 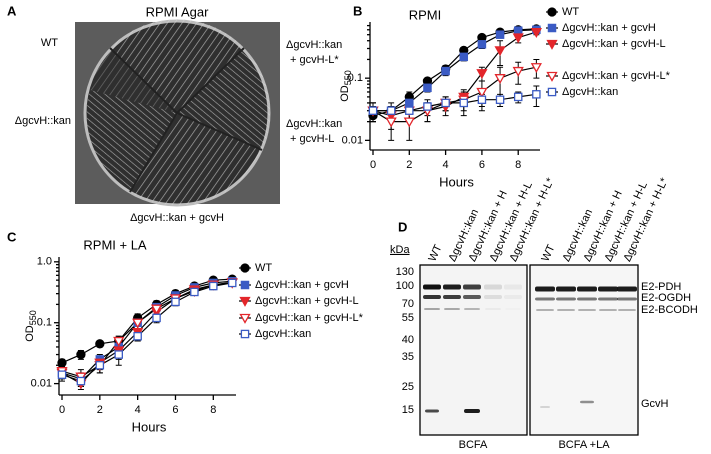 I want to click on legend-label: ΔgcvH::kan + gcvH-L, so click(x=614, y=44).